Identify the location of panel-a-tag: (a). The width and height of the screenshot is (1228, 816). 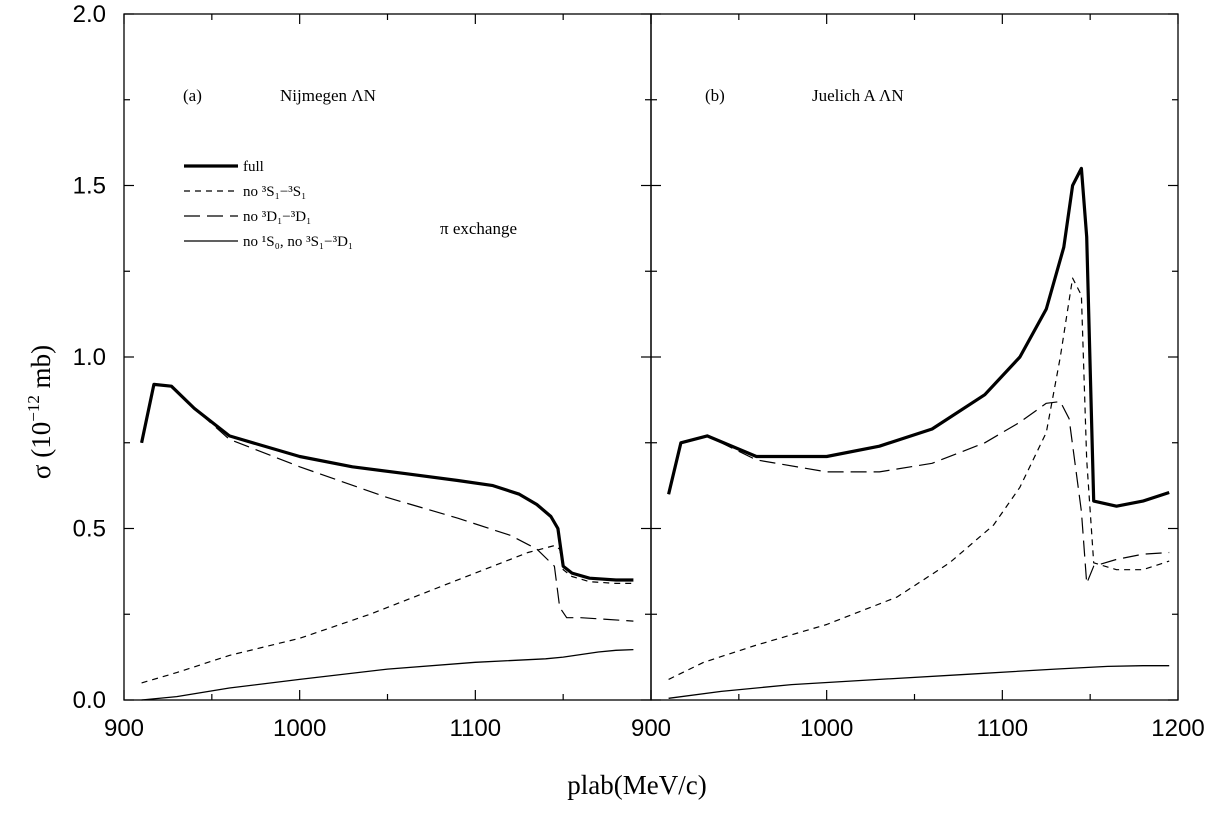
(192, 95).